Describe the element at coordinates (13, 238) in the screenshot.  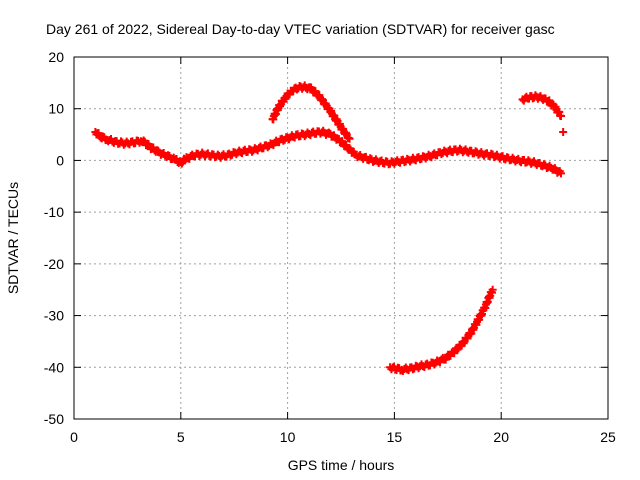
I see `y-axis-title: SDTVAR / TECUs` at that location.